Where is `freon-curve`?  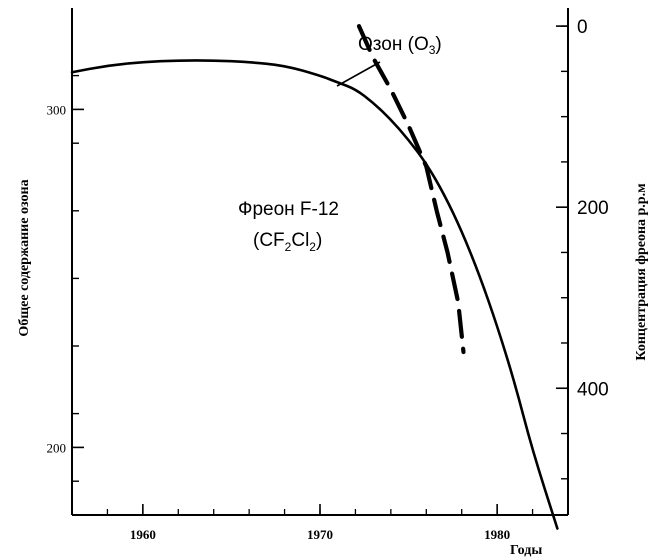
freon-curve is located at coordinates (411, 189).